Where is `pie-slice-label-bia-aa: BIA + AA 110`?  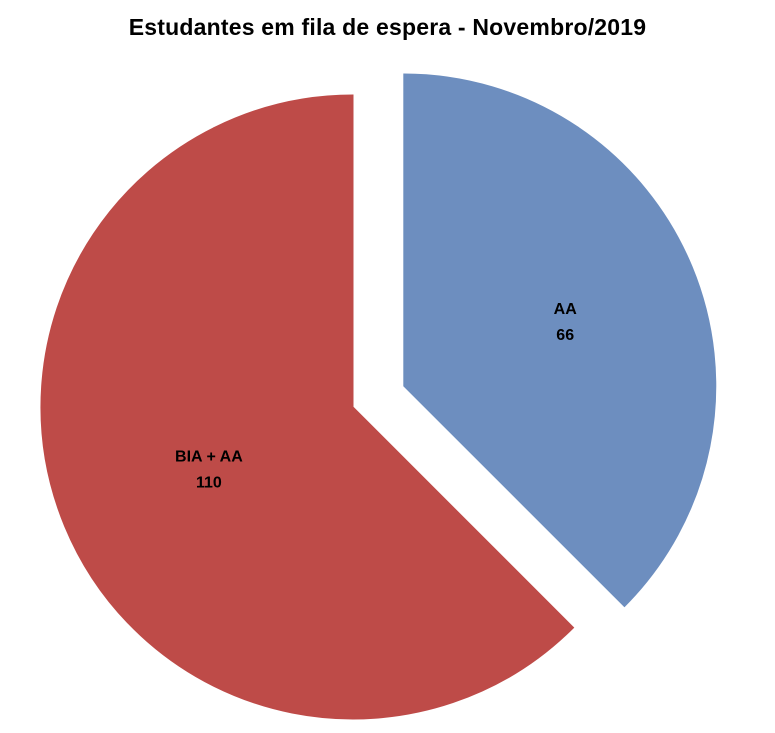
pie-slice-label-bia-aa: BIA + AA 110 is located at coordinates (209, 470).